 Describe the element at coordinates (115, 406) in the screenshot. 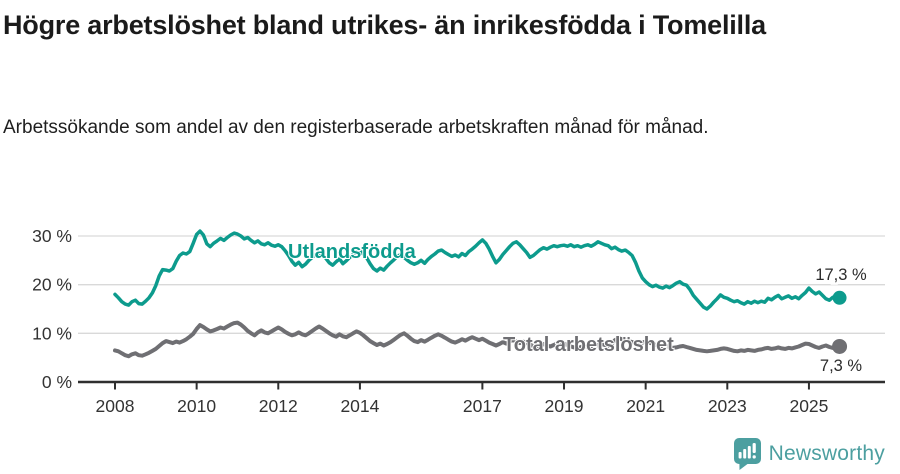

I see `x-tick-label: 2008` at that location.